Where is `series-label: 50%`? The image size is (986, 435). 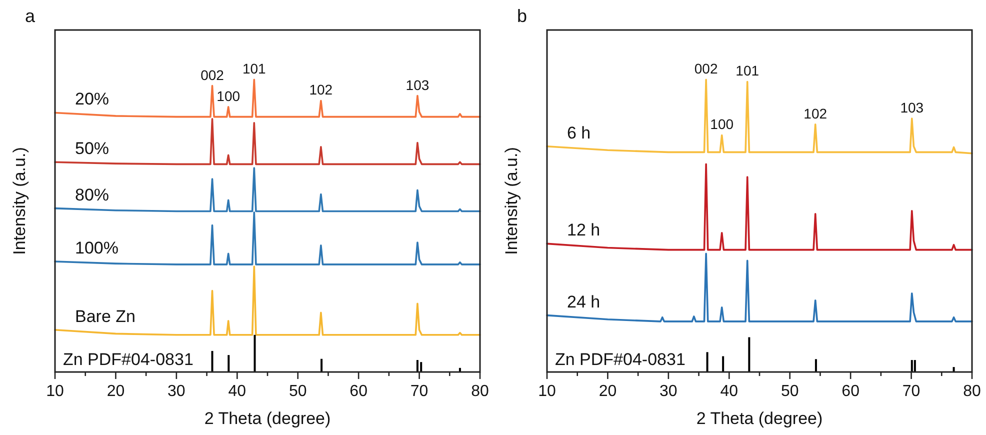
series-label: 50% is located at coordinates (92, 148).